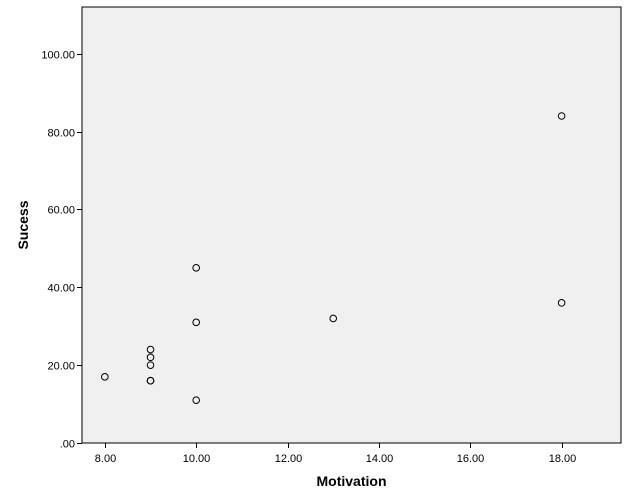  What do you see at coordinates (335, 454) in the screenshot?
I see `x-axis: 8.00 10.00 12.00 14.00 16.00 18.00` at bounding box center [335, 454].